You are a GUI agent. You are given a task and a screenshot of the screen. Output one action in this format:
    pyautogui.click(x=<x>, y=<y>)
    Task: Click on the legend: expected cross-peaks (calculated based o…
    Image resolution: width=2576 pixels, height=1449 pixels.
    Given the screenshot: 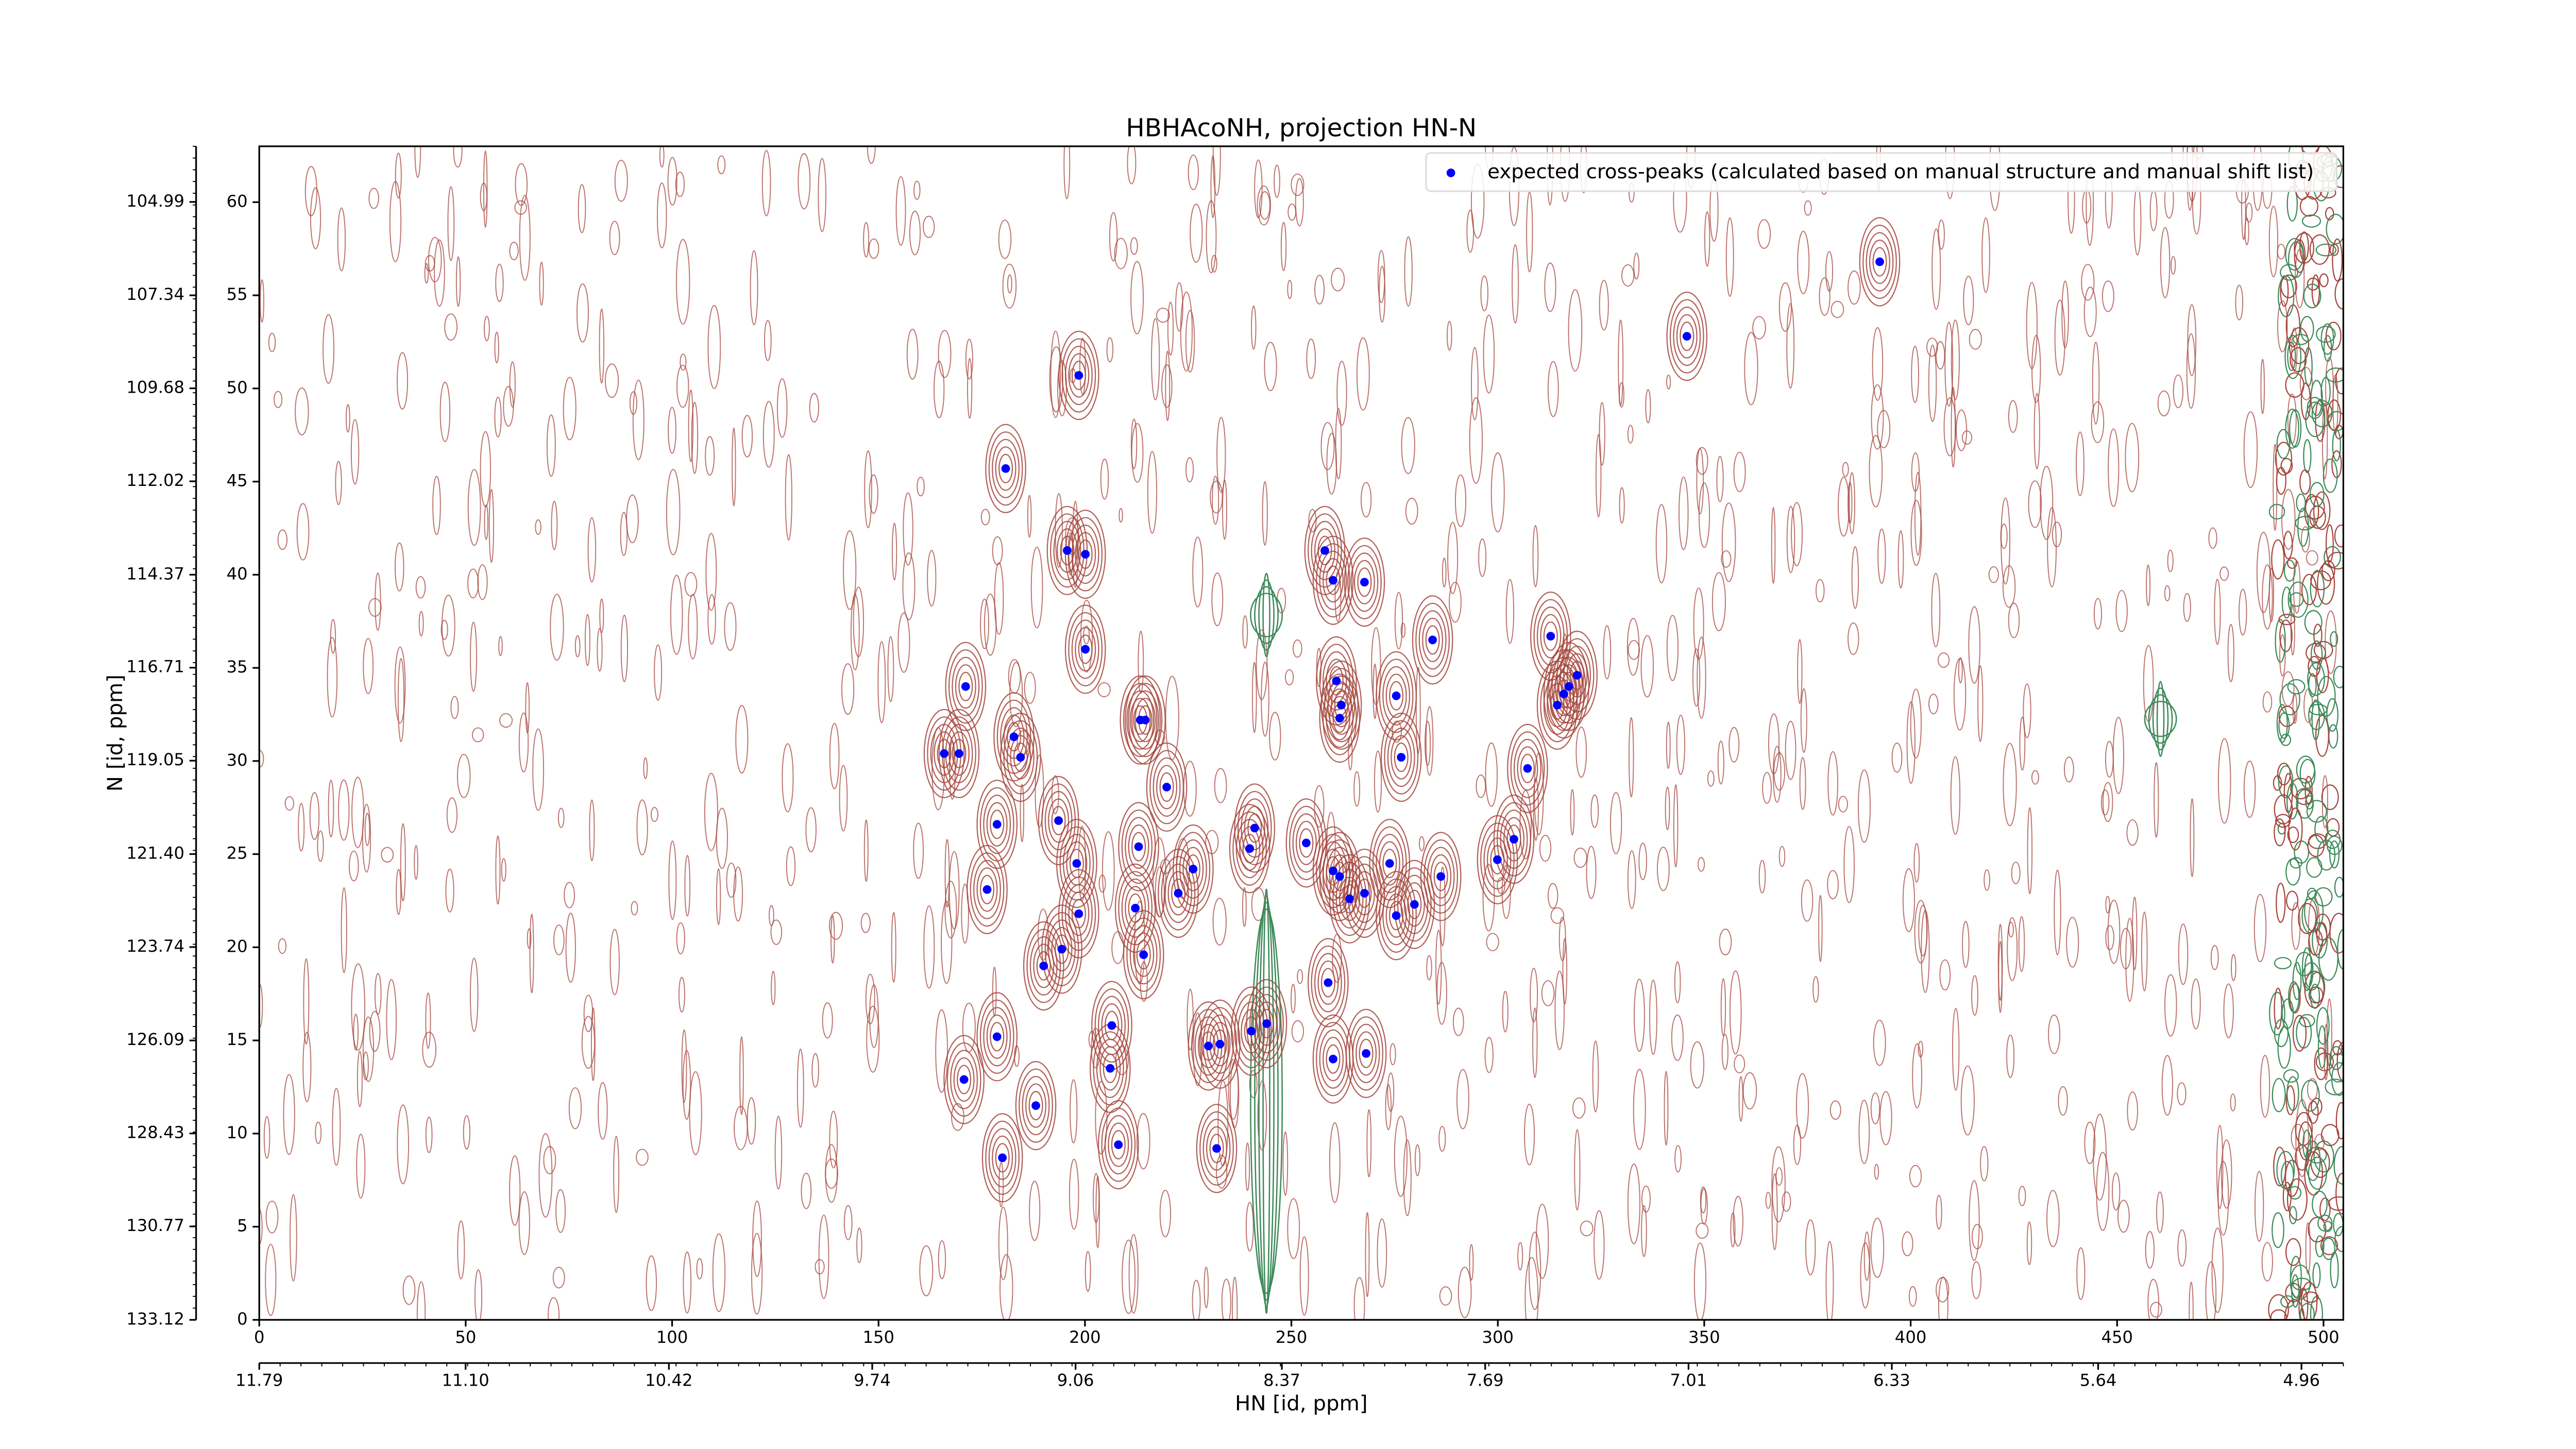 What is the action you would take?
    pyautogui.click(x=1881, y=172)
    